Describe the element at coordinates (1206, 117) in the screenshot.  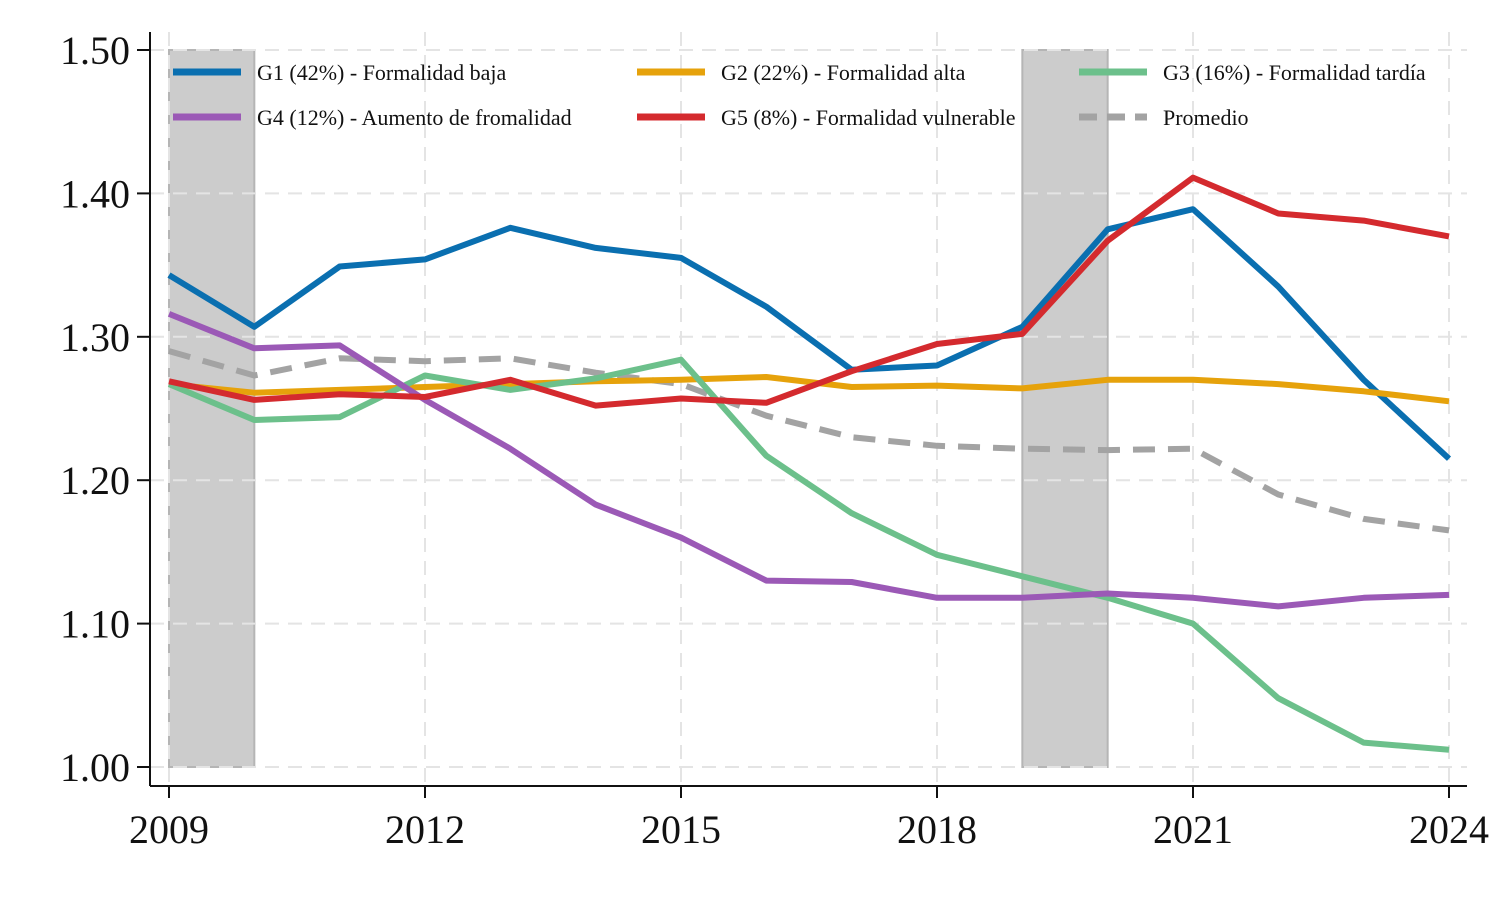
I see `legend-label-6: Promedio` at that location.